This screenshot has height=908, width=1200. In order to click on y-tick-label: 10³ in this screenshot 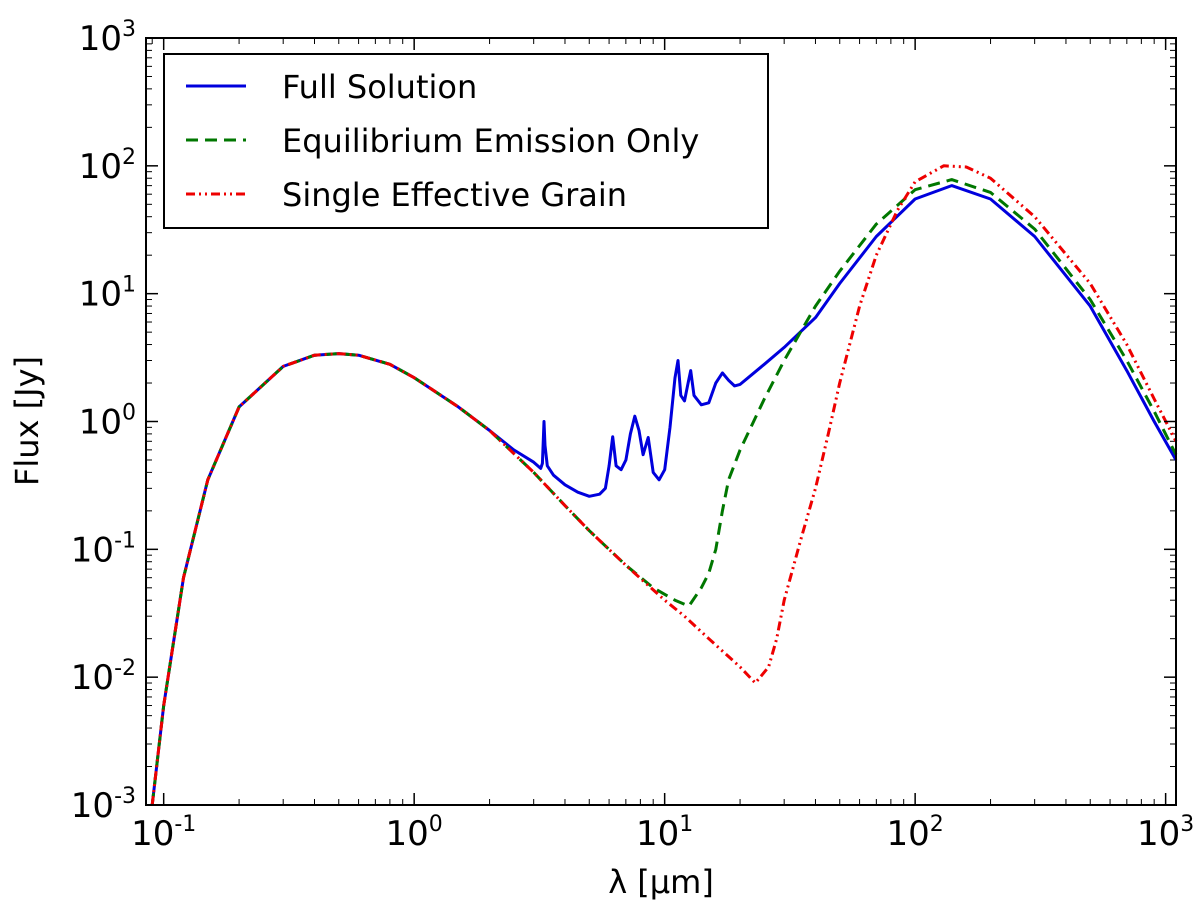, I will do `click(107, 38)`.